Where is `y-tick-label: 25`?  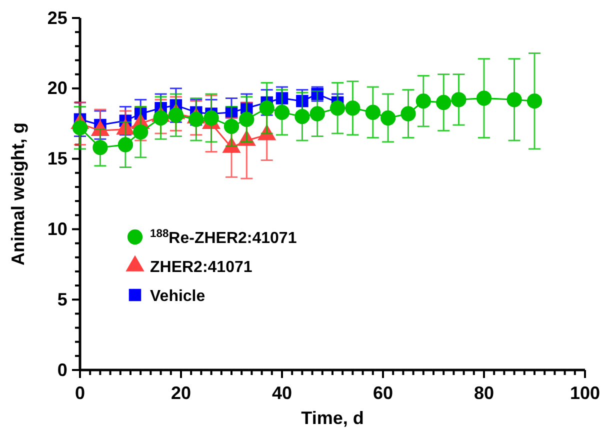
y-tick-label: 25 is located at coordinates (57, 18).